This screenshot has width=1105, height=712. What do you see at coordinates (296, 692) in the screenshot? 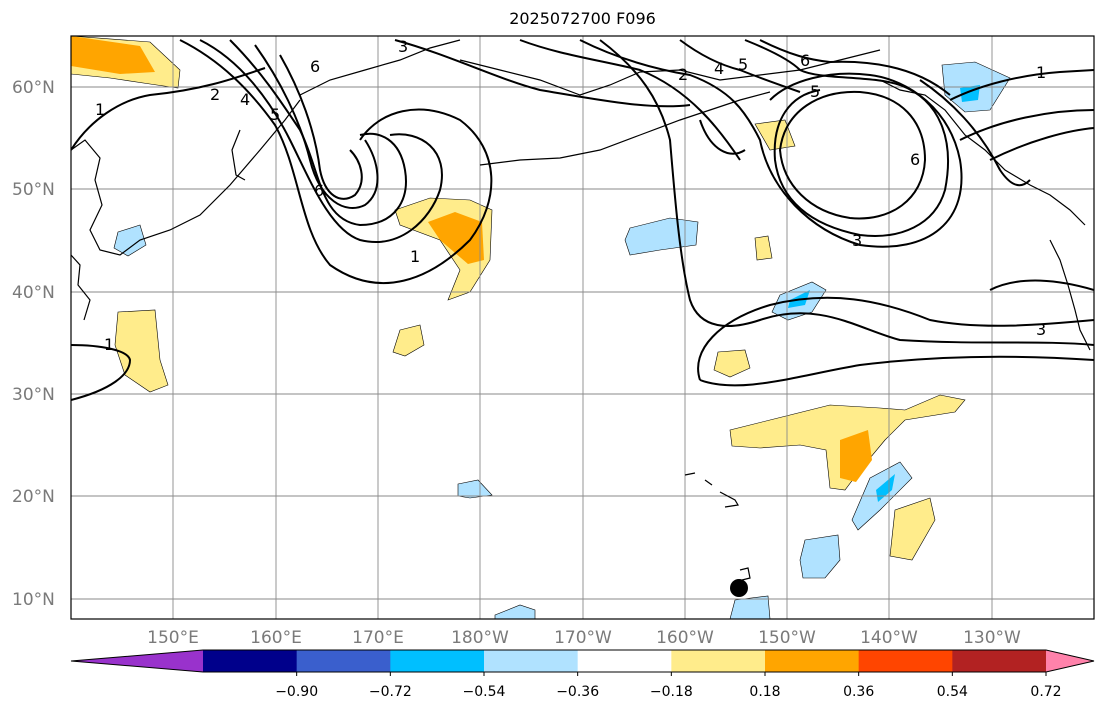
I see `colorbar-tick-label: −0.90` at bounding box center [296, 692].